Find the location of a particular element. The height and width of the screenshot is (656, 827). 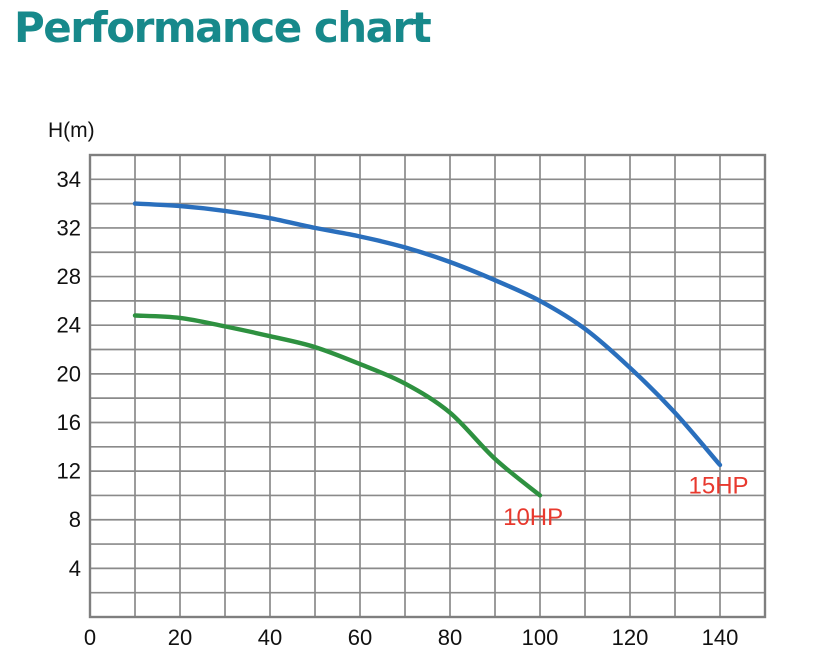

y-tick-label: 4 is located at coordinates (75, 568).